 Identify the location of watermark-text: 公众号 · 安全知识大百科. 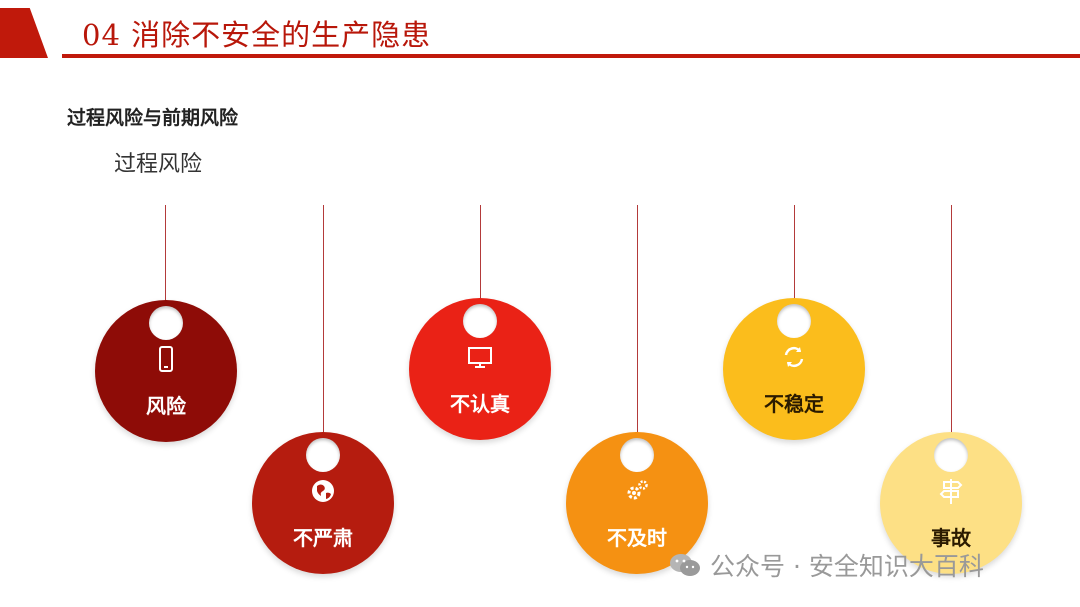
(847, 566).